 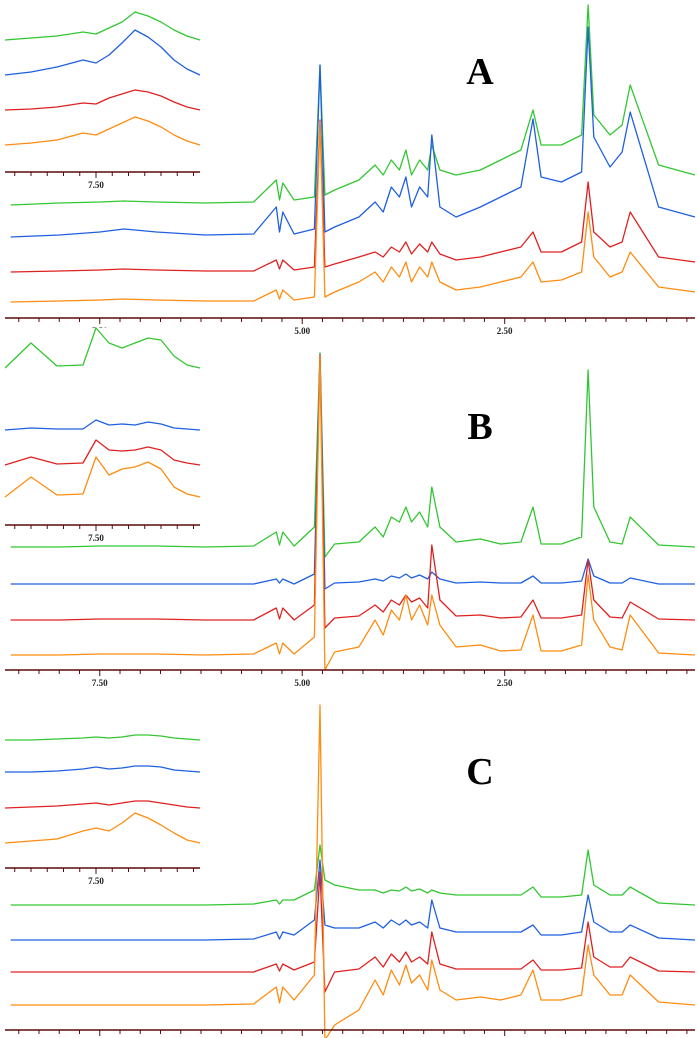 What do you see at coordinates (480, 72) in the screenshot?
I see `panel-label: A` at bounding box center [480, 72].